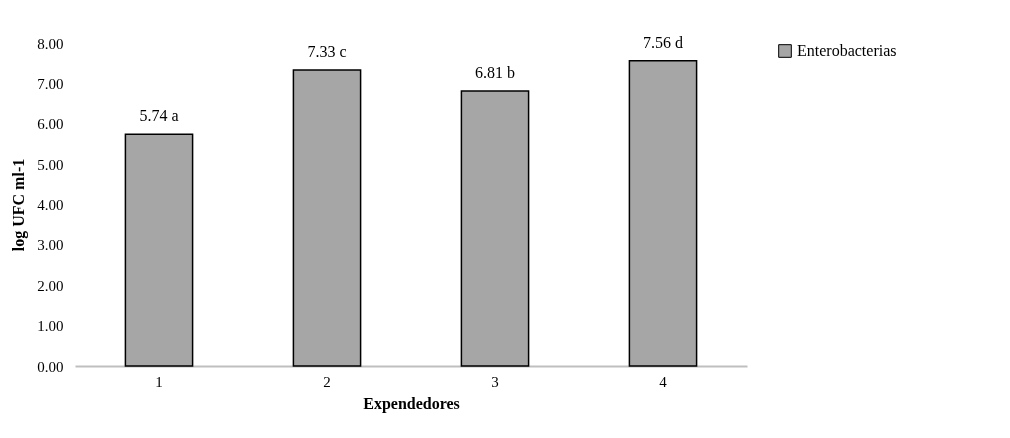  I want to click on x-axis-title: Expendedores, so click(411, 403).